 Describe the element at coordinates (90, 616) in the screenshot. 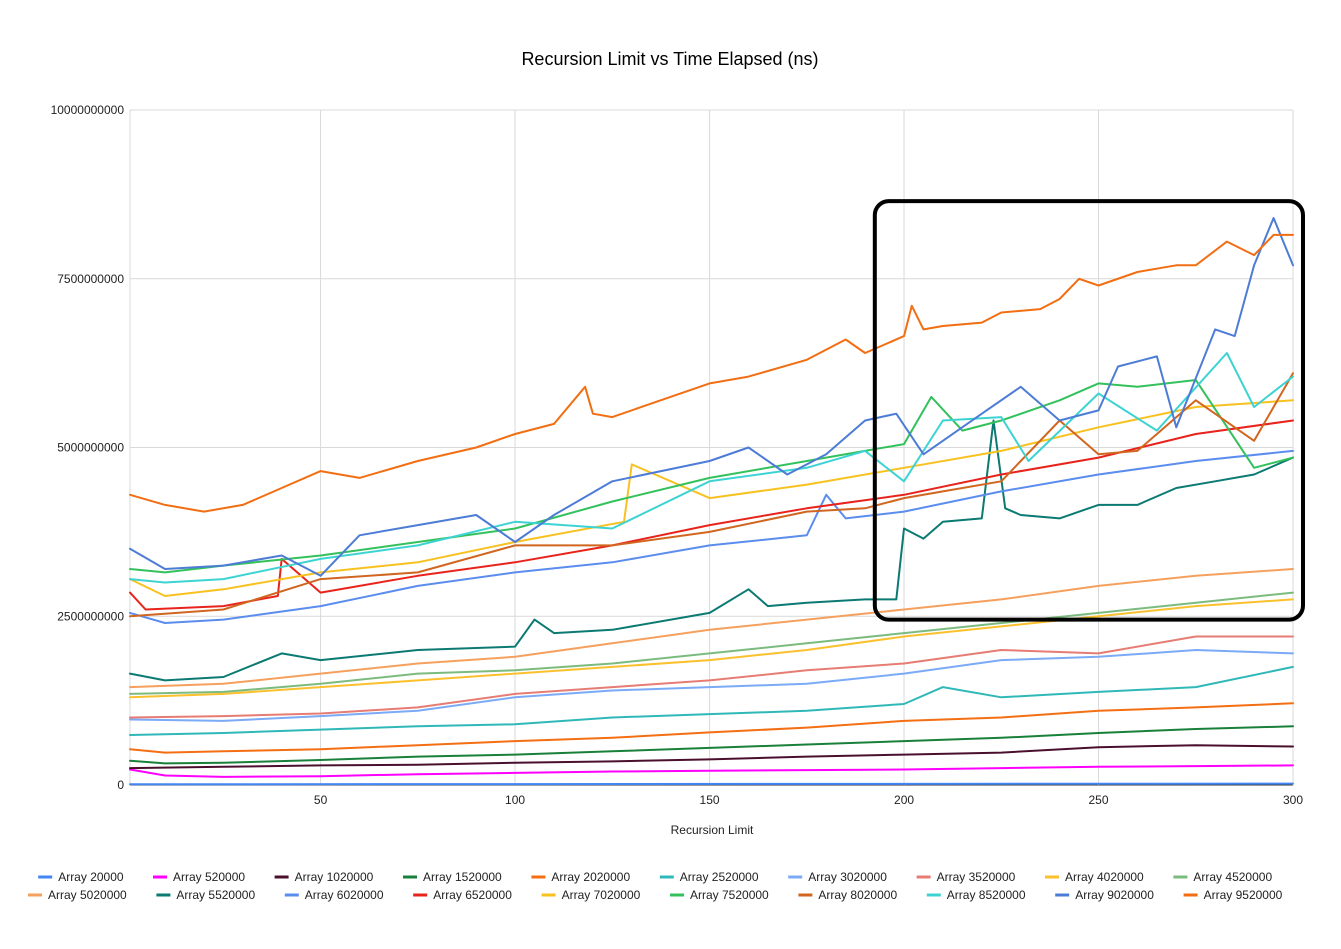

I see `y-tick-label: 2500000000` at that location.